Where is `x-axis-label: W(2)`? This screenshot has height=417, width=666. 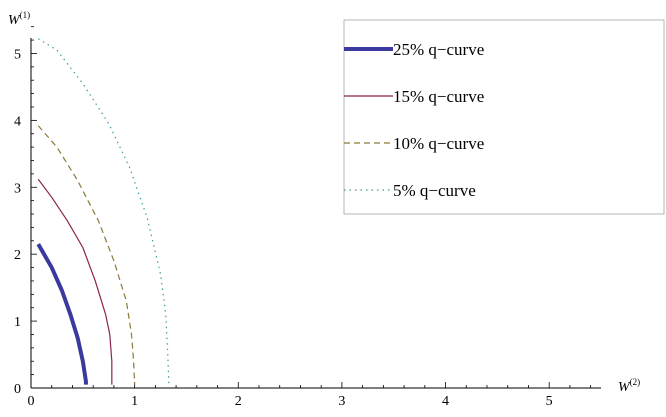 x-axis-label: W(2) is located at coordinates (629, 386).